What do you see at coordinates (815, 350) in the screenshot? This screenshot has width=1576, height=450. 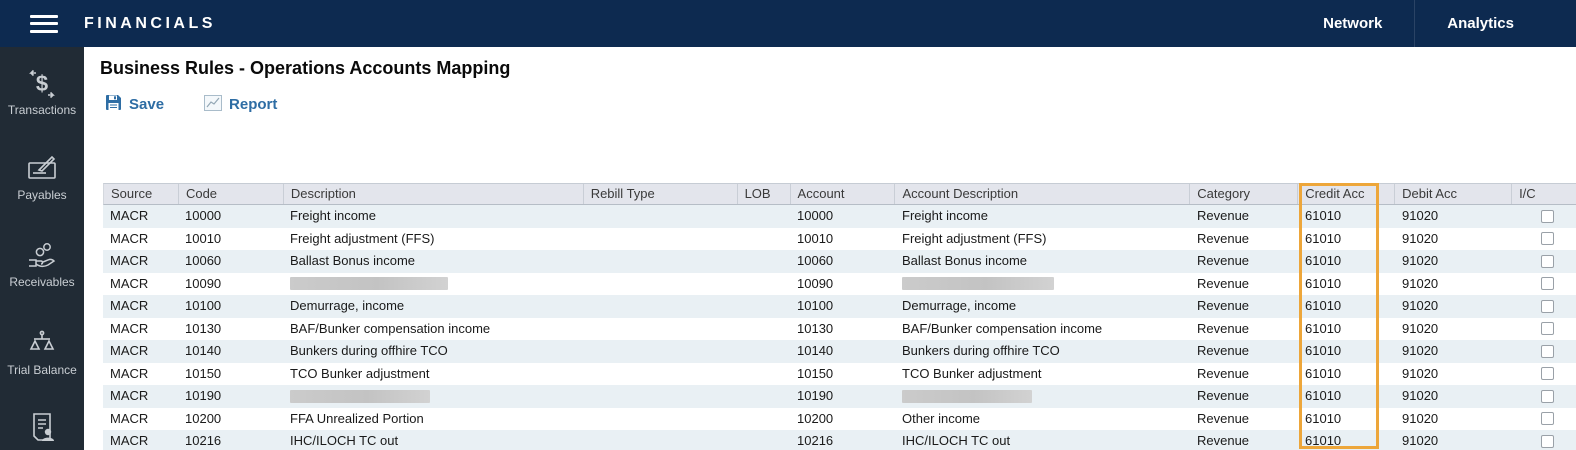 I see `cell-account: 10140` at bounding box center [815, 350].